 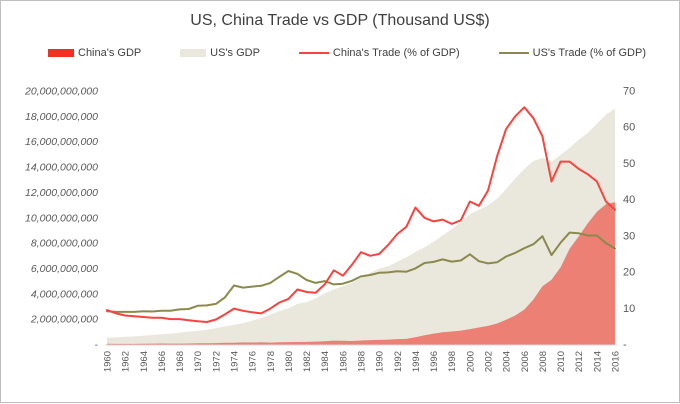 What do you see at coordinates (416, 361) in the screenshot?
I see `x-axis-tick-label: 1994` at bounding box center [416, 361].